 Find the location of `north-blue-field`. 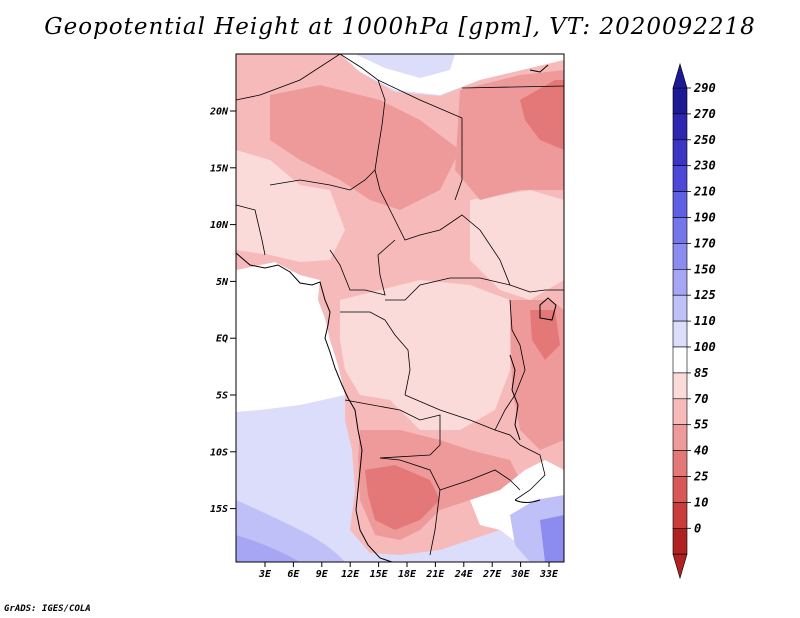

north-blue-field is located at coordinates (405, 66).